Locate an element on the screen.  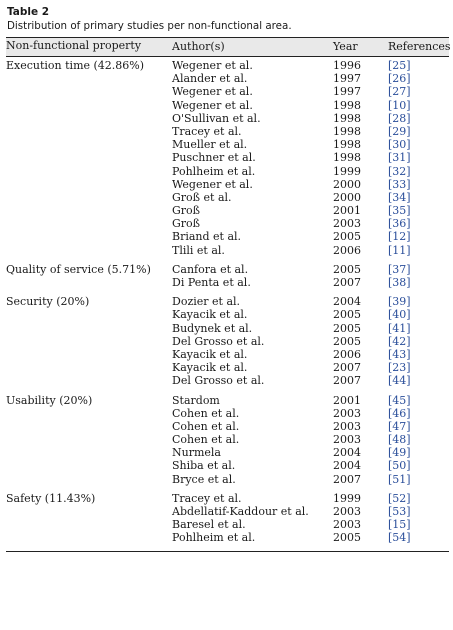
author-cell: Groß is located at coordinates (186, 224).